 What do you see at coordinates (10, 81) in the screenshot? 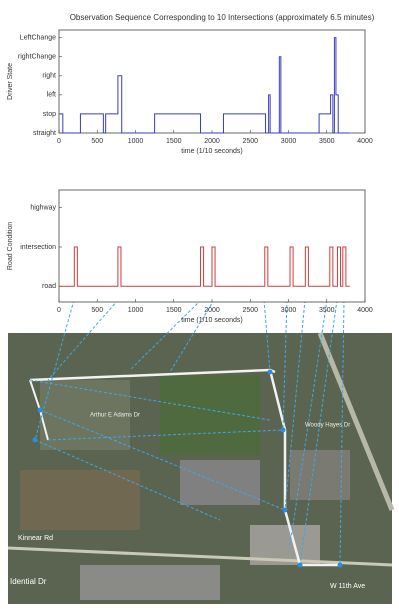
I see `y-axis-label: Driver State` at bounding box center [10, 81].